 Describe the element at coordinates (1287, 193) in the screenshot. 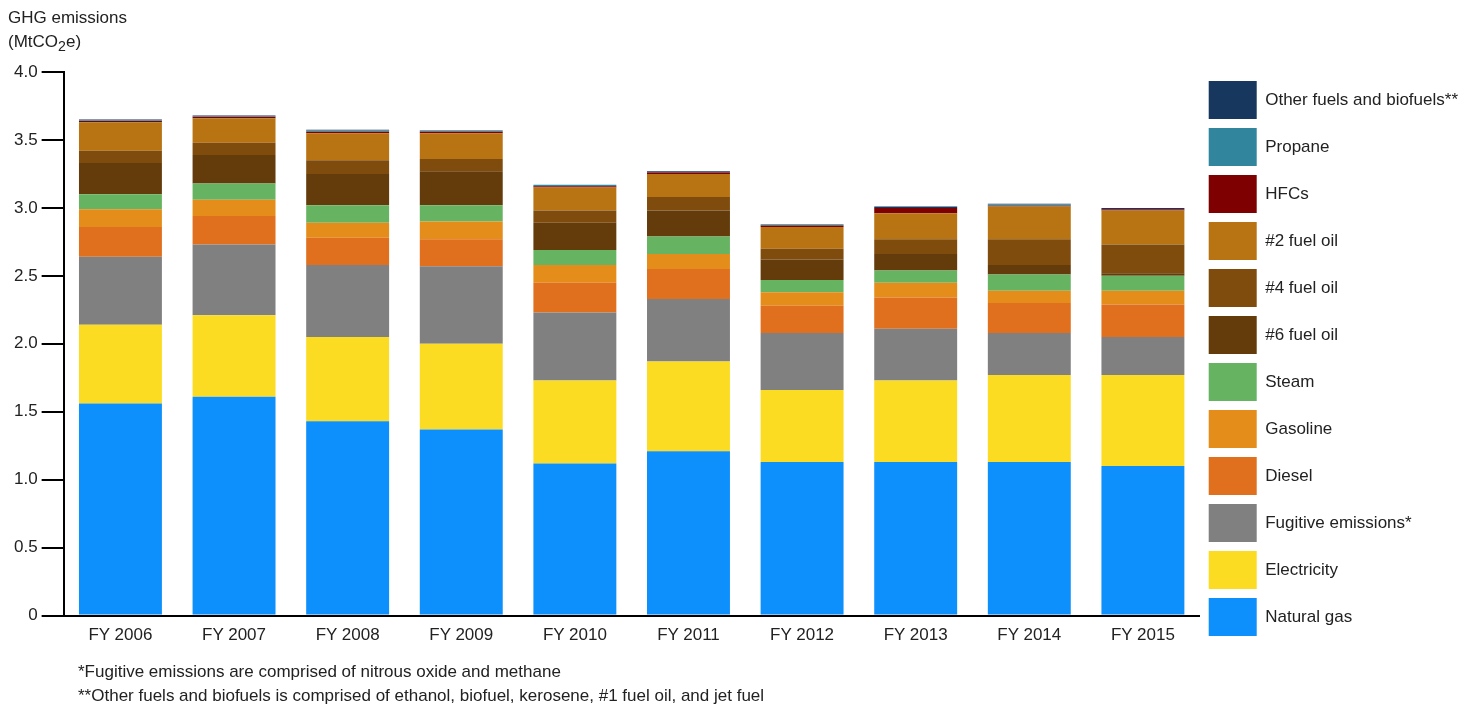

I see `legend-label: HFCs` at that location.